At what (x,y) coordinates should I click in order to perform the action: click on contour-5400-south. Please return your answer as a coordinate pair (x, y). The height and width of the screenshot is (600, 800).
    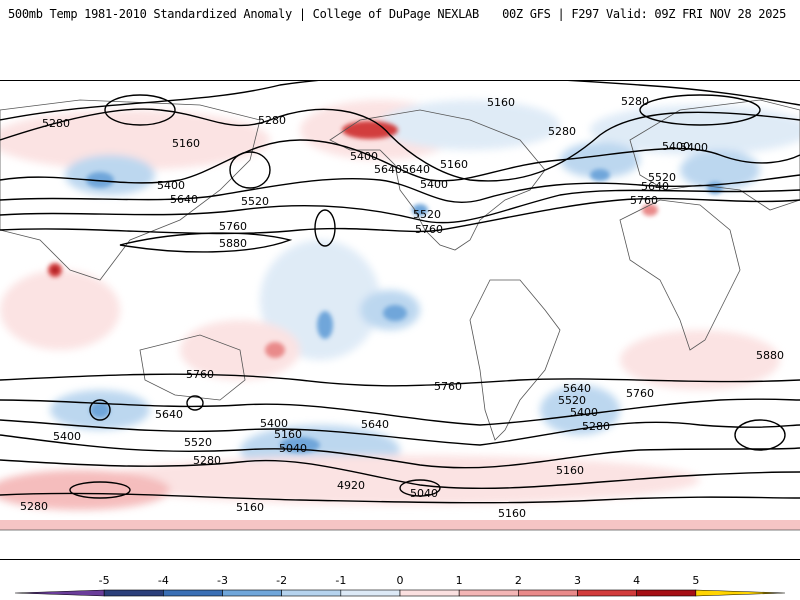
    Looking at the image, I should click on (400, 451).